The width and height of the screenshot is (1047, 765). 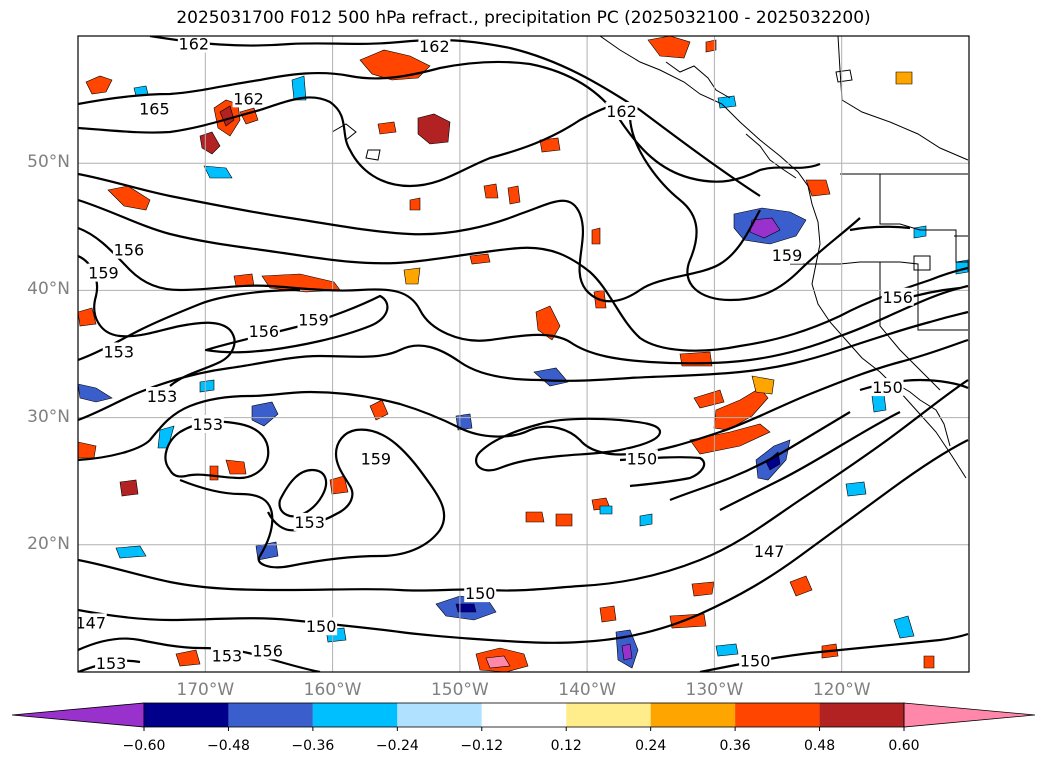 I want to click on colorbar-tick-label: 0.24, so click(x=651, y=746).